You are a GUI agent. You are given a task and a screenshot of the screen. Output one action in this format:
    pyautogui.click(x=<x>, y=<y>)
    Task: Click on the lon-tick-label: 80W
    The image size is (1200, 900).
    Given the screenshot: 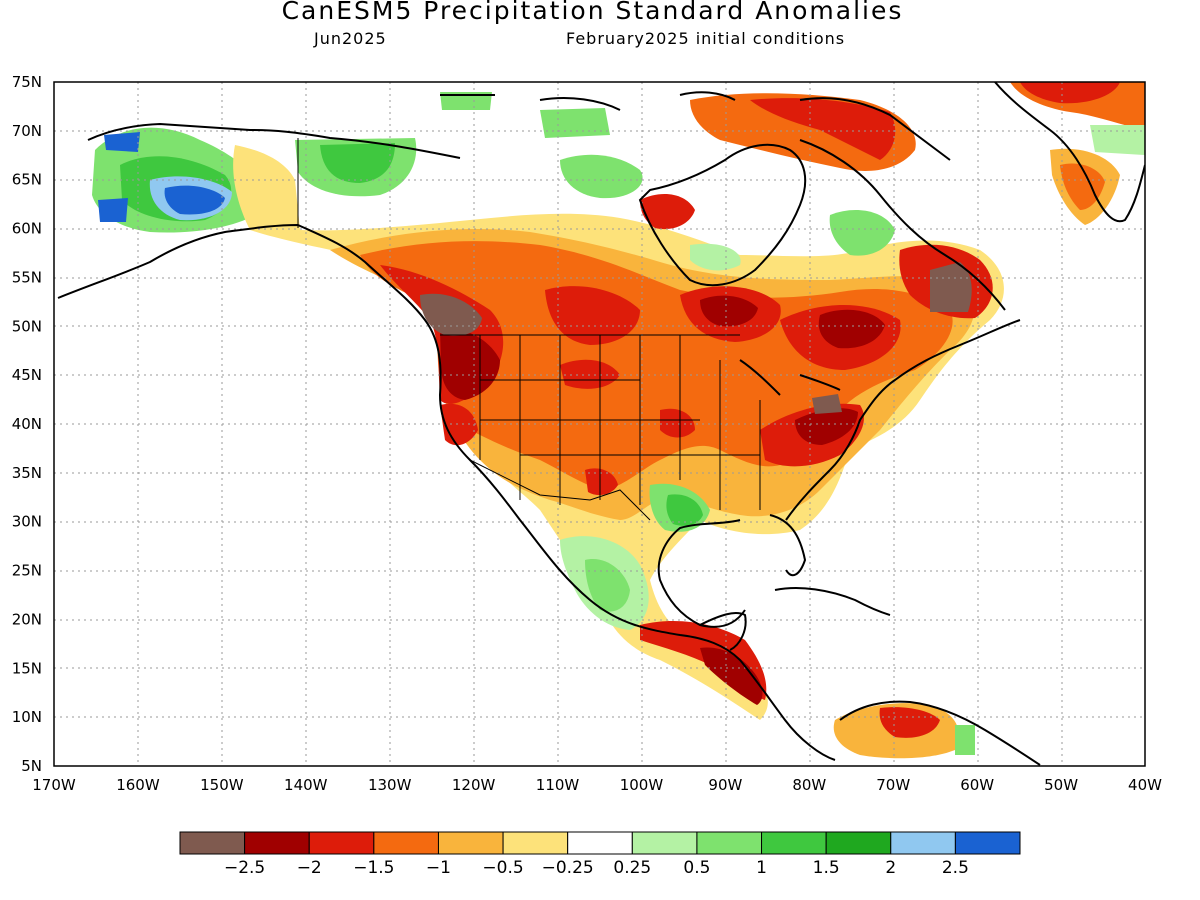 What is the action you would take?
    pyautogui.click(x=809, y=785)
    